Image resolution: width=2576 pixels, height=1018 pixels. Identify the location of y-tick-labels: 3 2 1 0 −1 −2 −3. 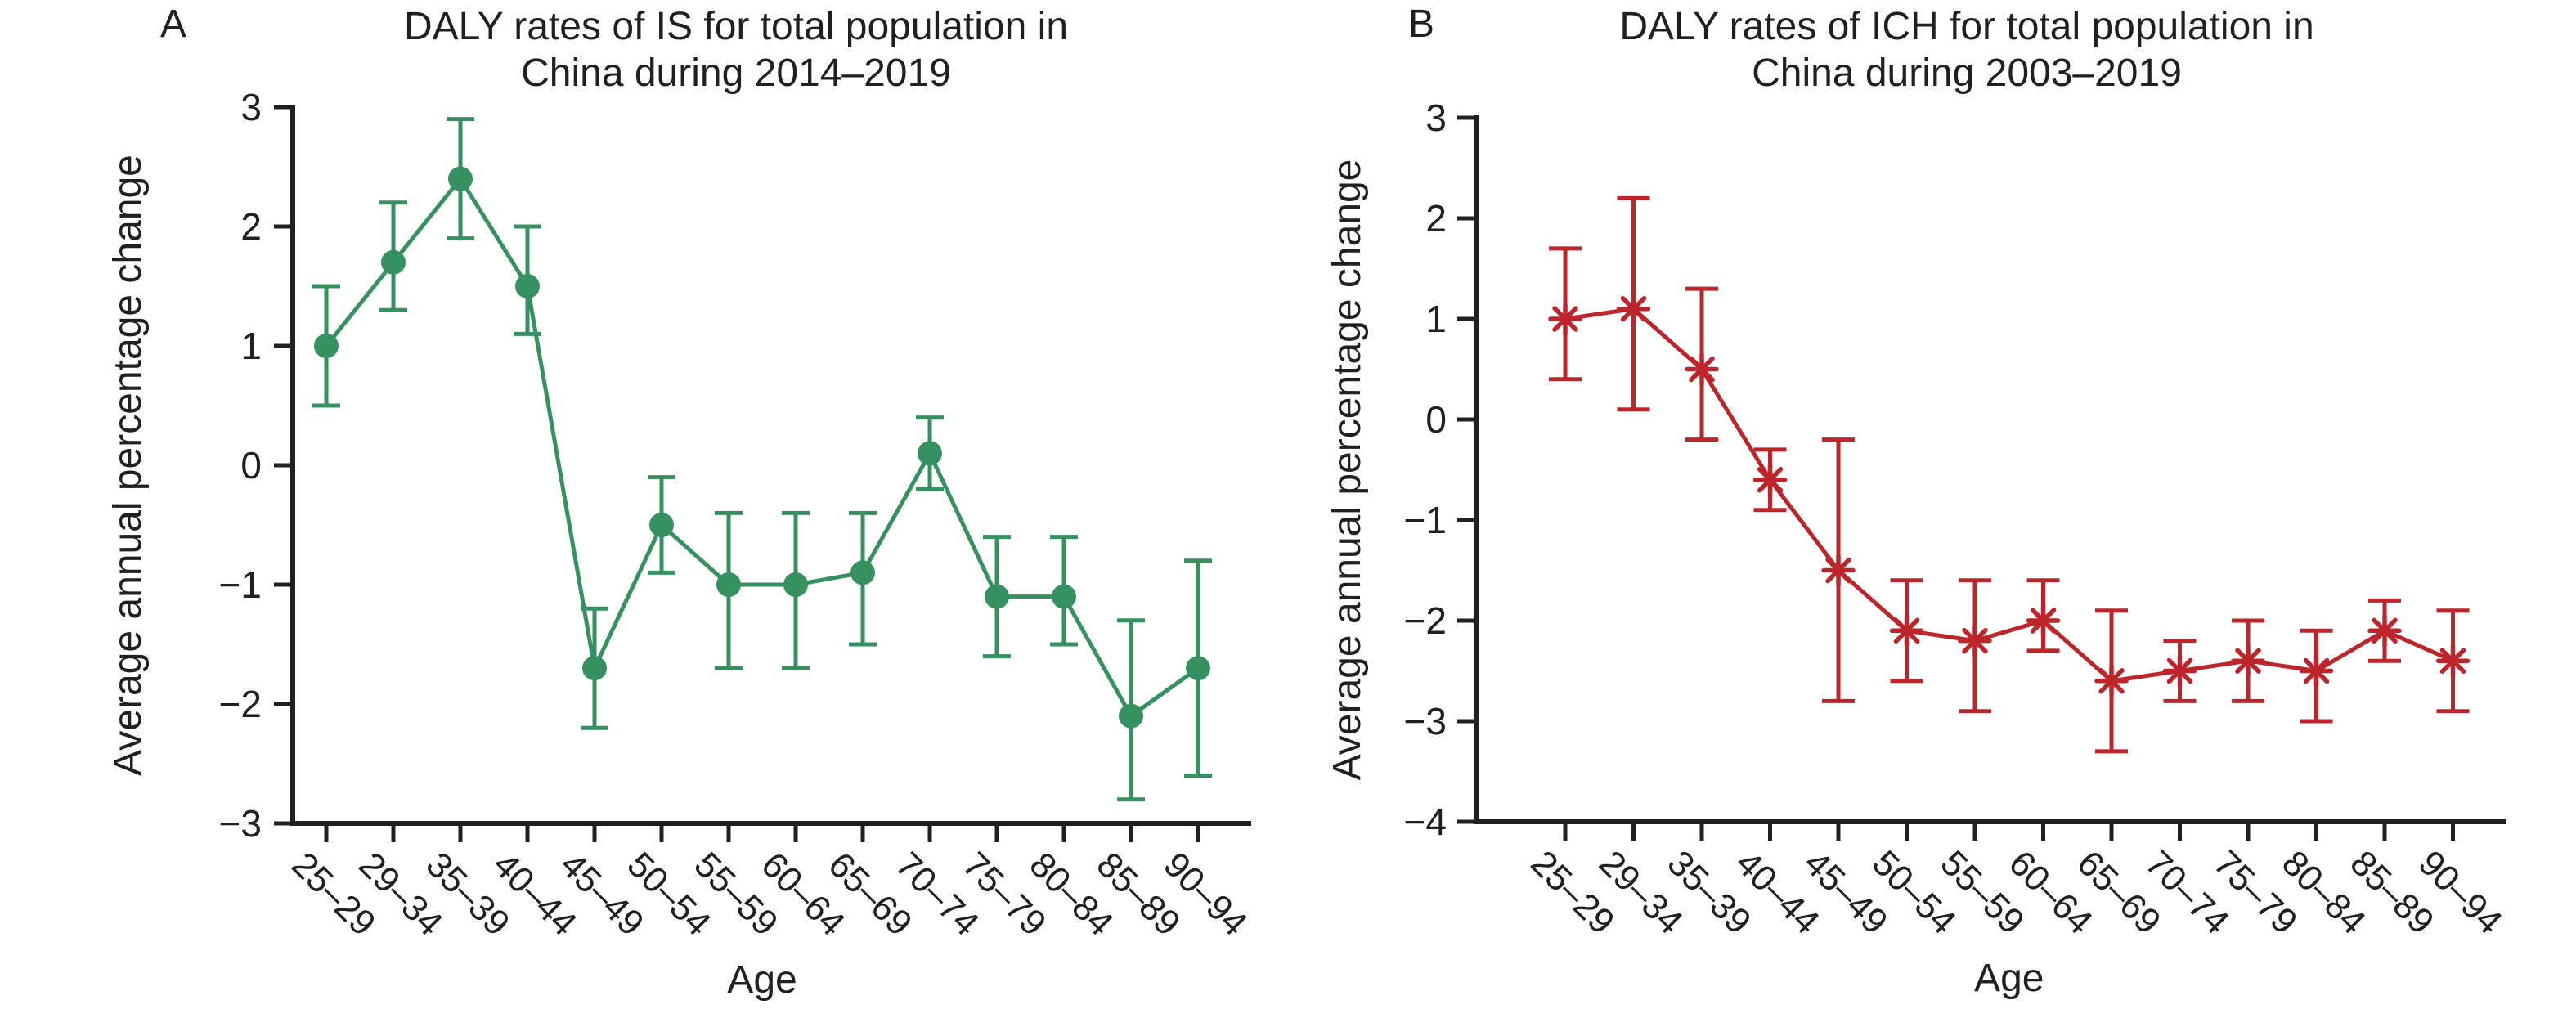
(241, 466).